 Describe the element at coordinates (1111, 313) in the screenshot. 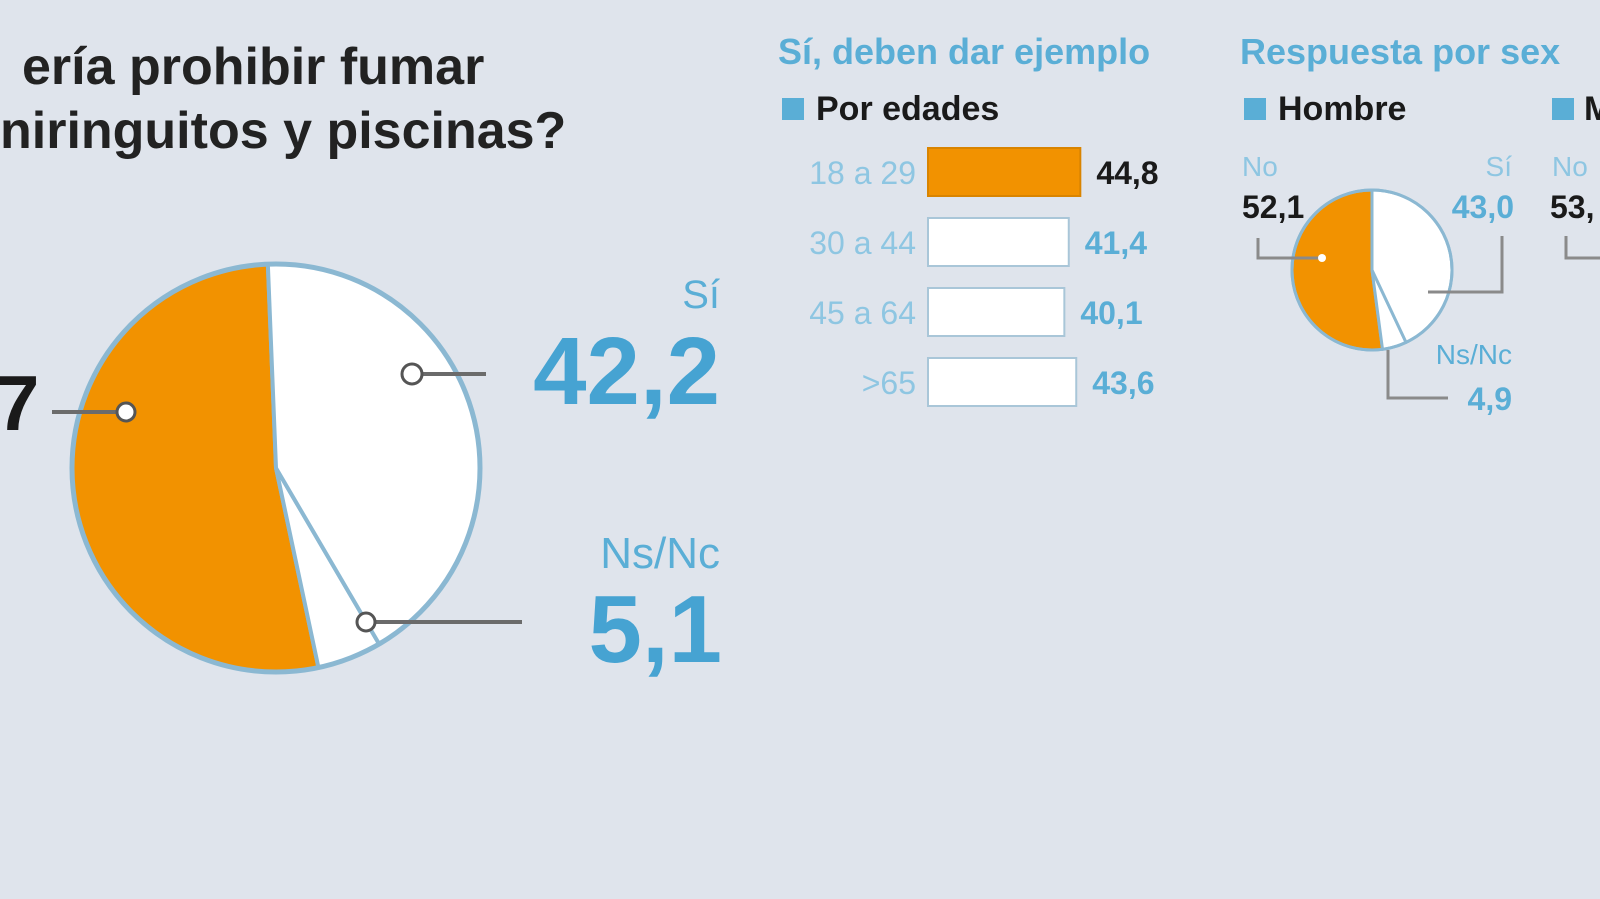

I see `age-bar-value: 40,1` at that location.